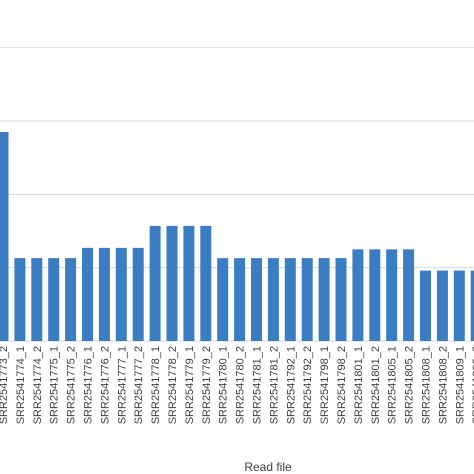 The width and height of the screenshot is (474, 474). I want to click on x-tick-label: SRR2541805_1, so click(393, 385).